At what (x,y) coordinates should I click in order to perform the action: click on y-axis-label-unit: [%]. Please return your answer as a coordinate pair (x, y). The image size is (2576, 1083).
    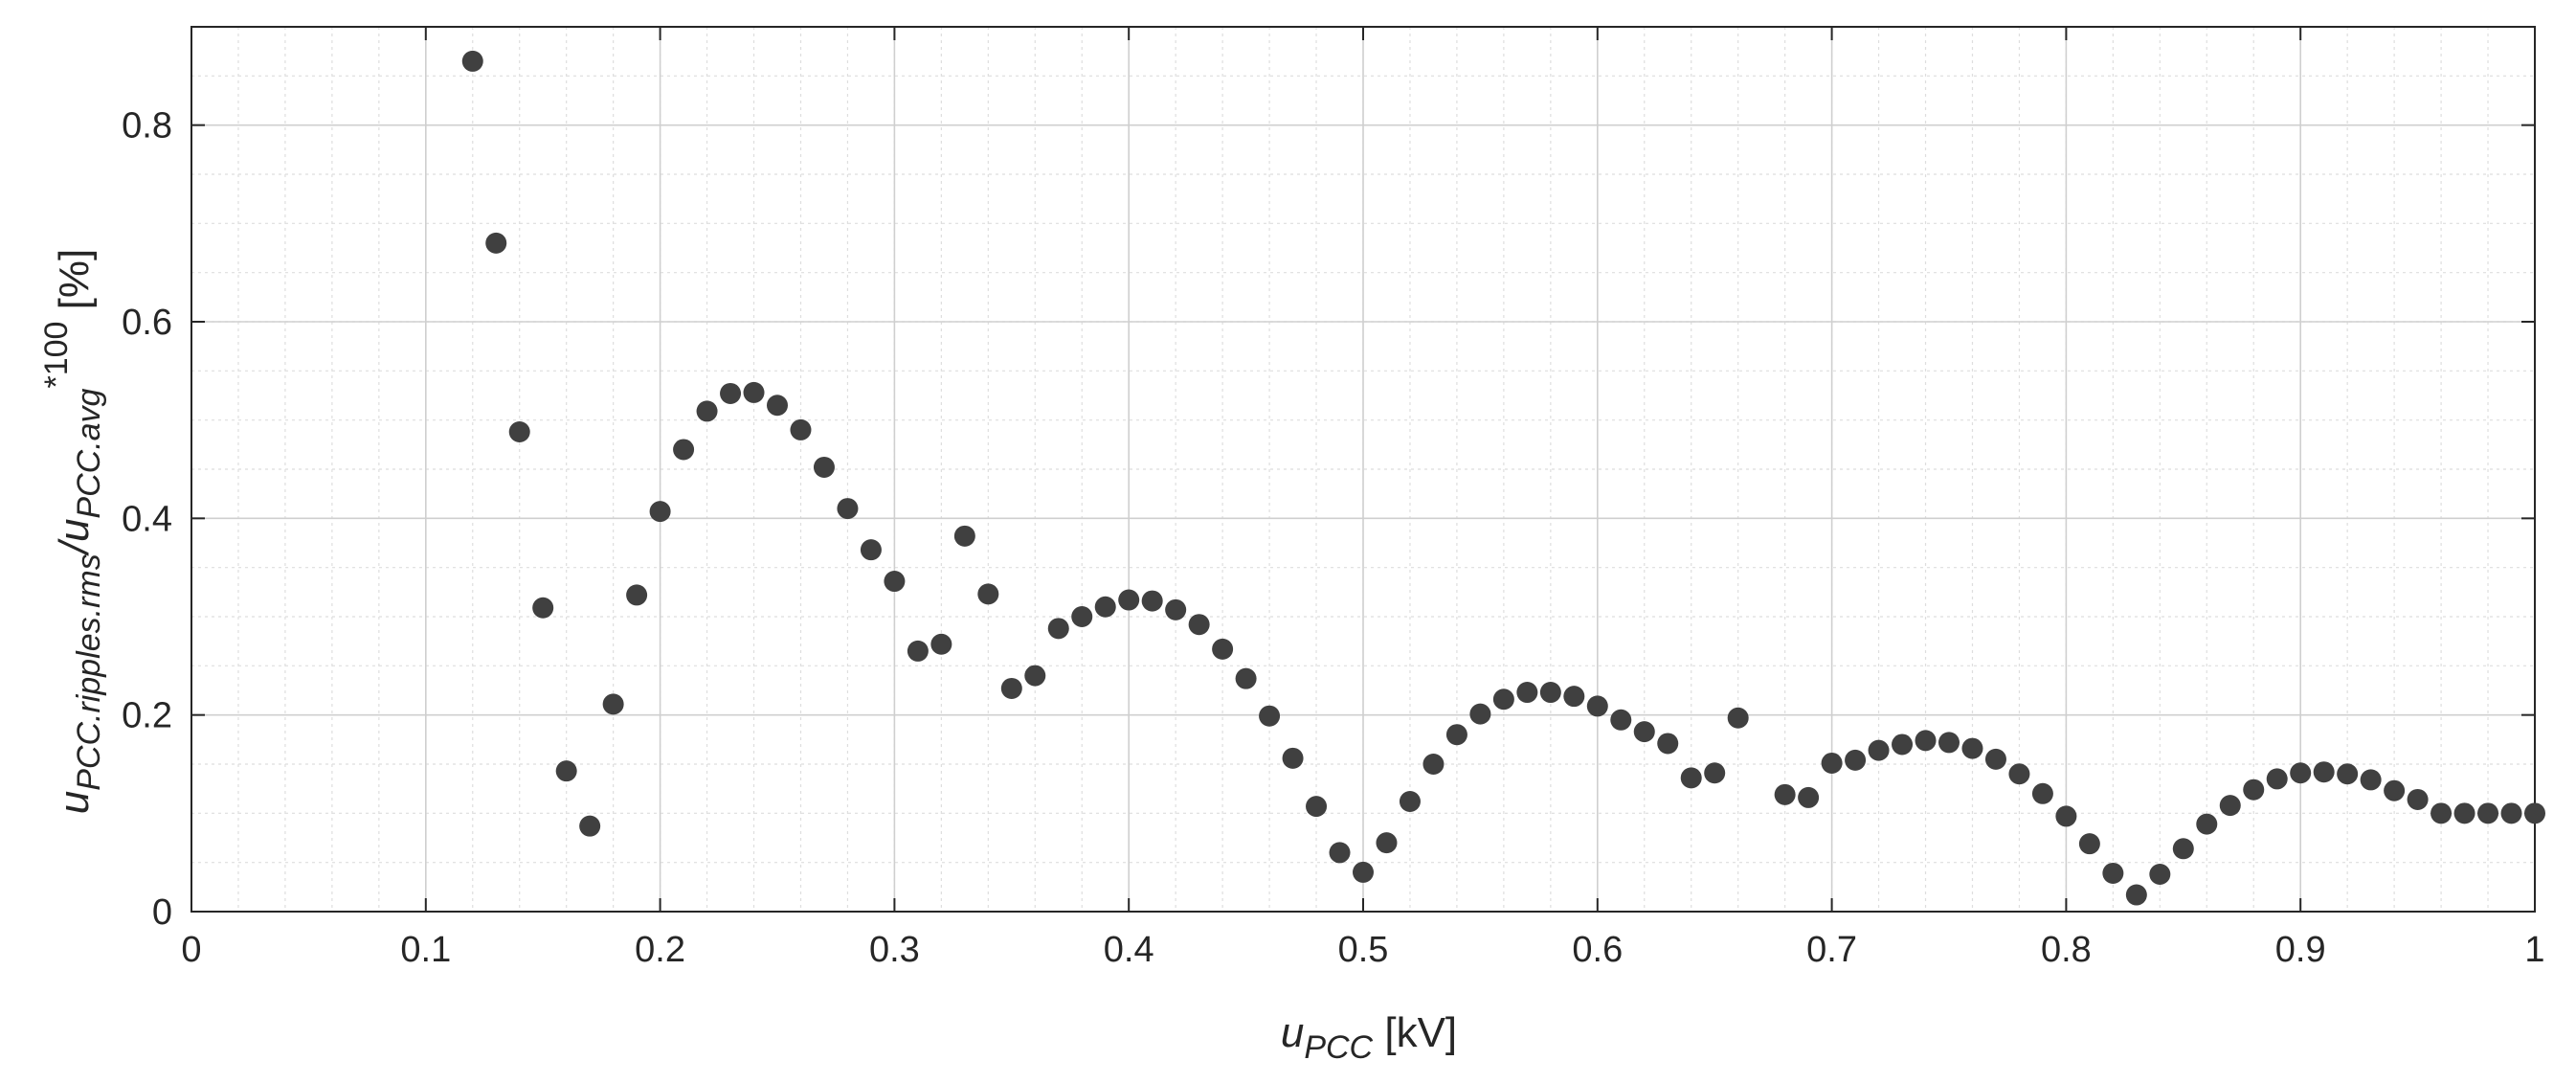
    Looking at the image, I should click on (74, 285).